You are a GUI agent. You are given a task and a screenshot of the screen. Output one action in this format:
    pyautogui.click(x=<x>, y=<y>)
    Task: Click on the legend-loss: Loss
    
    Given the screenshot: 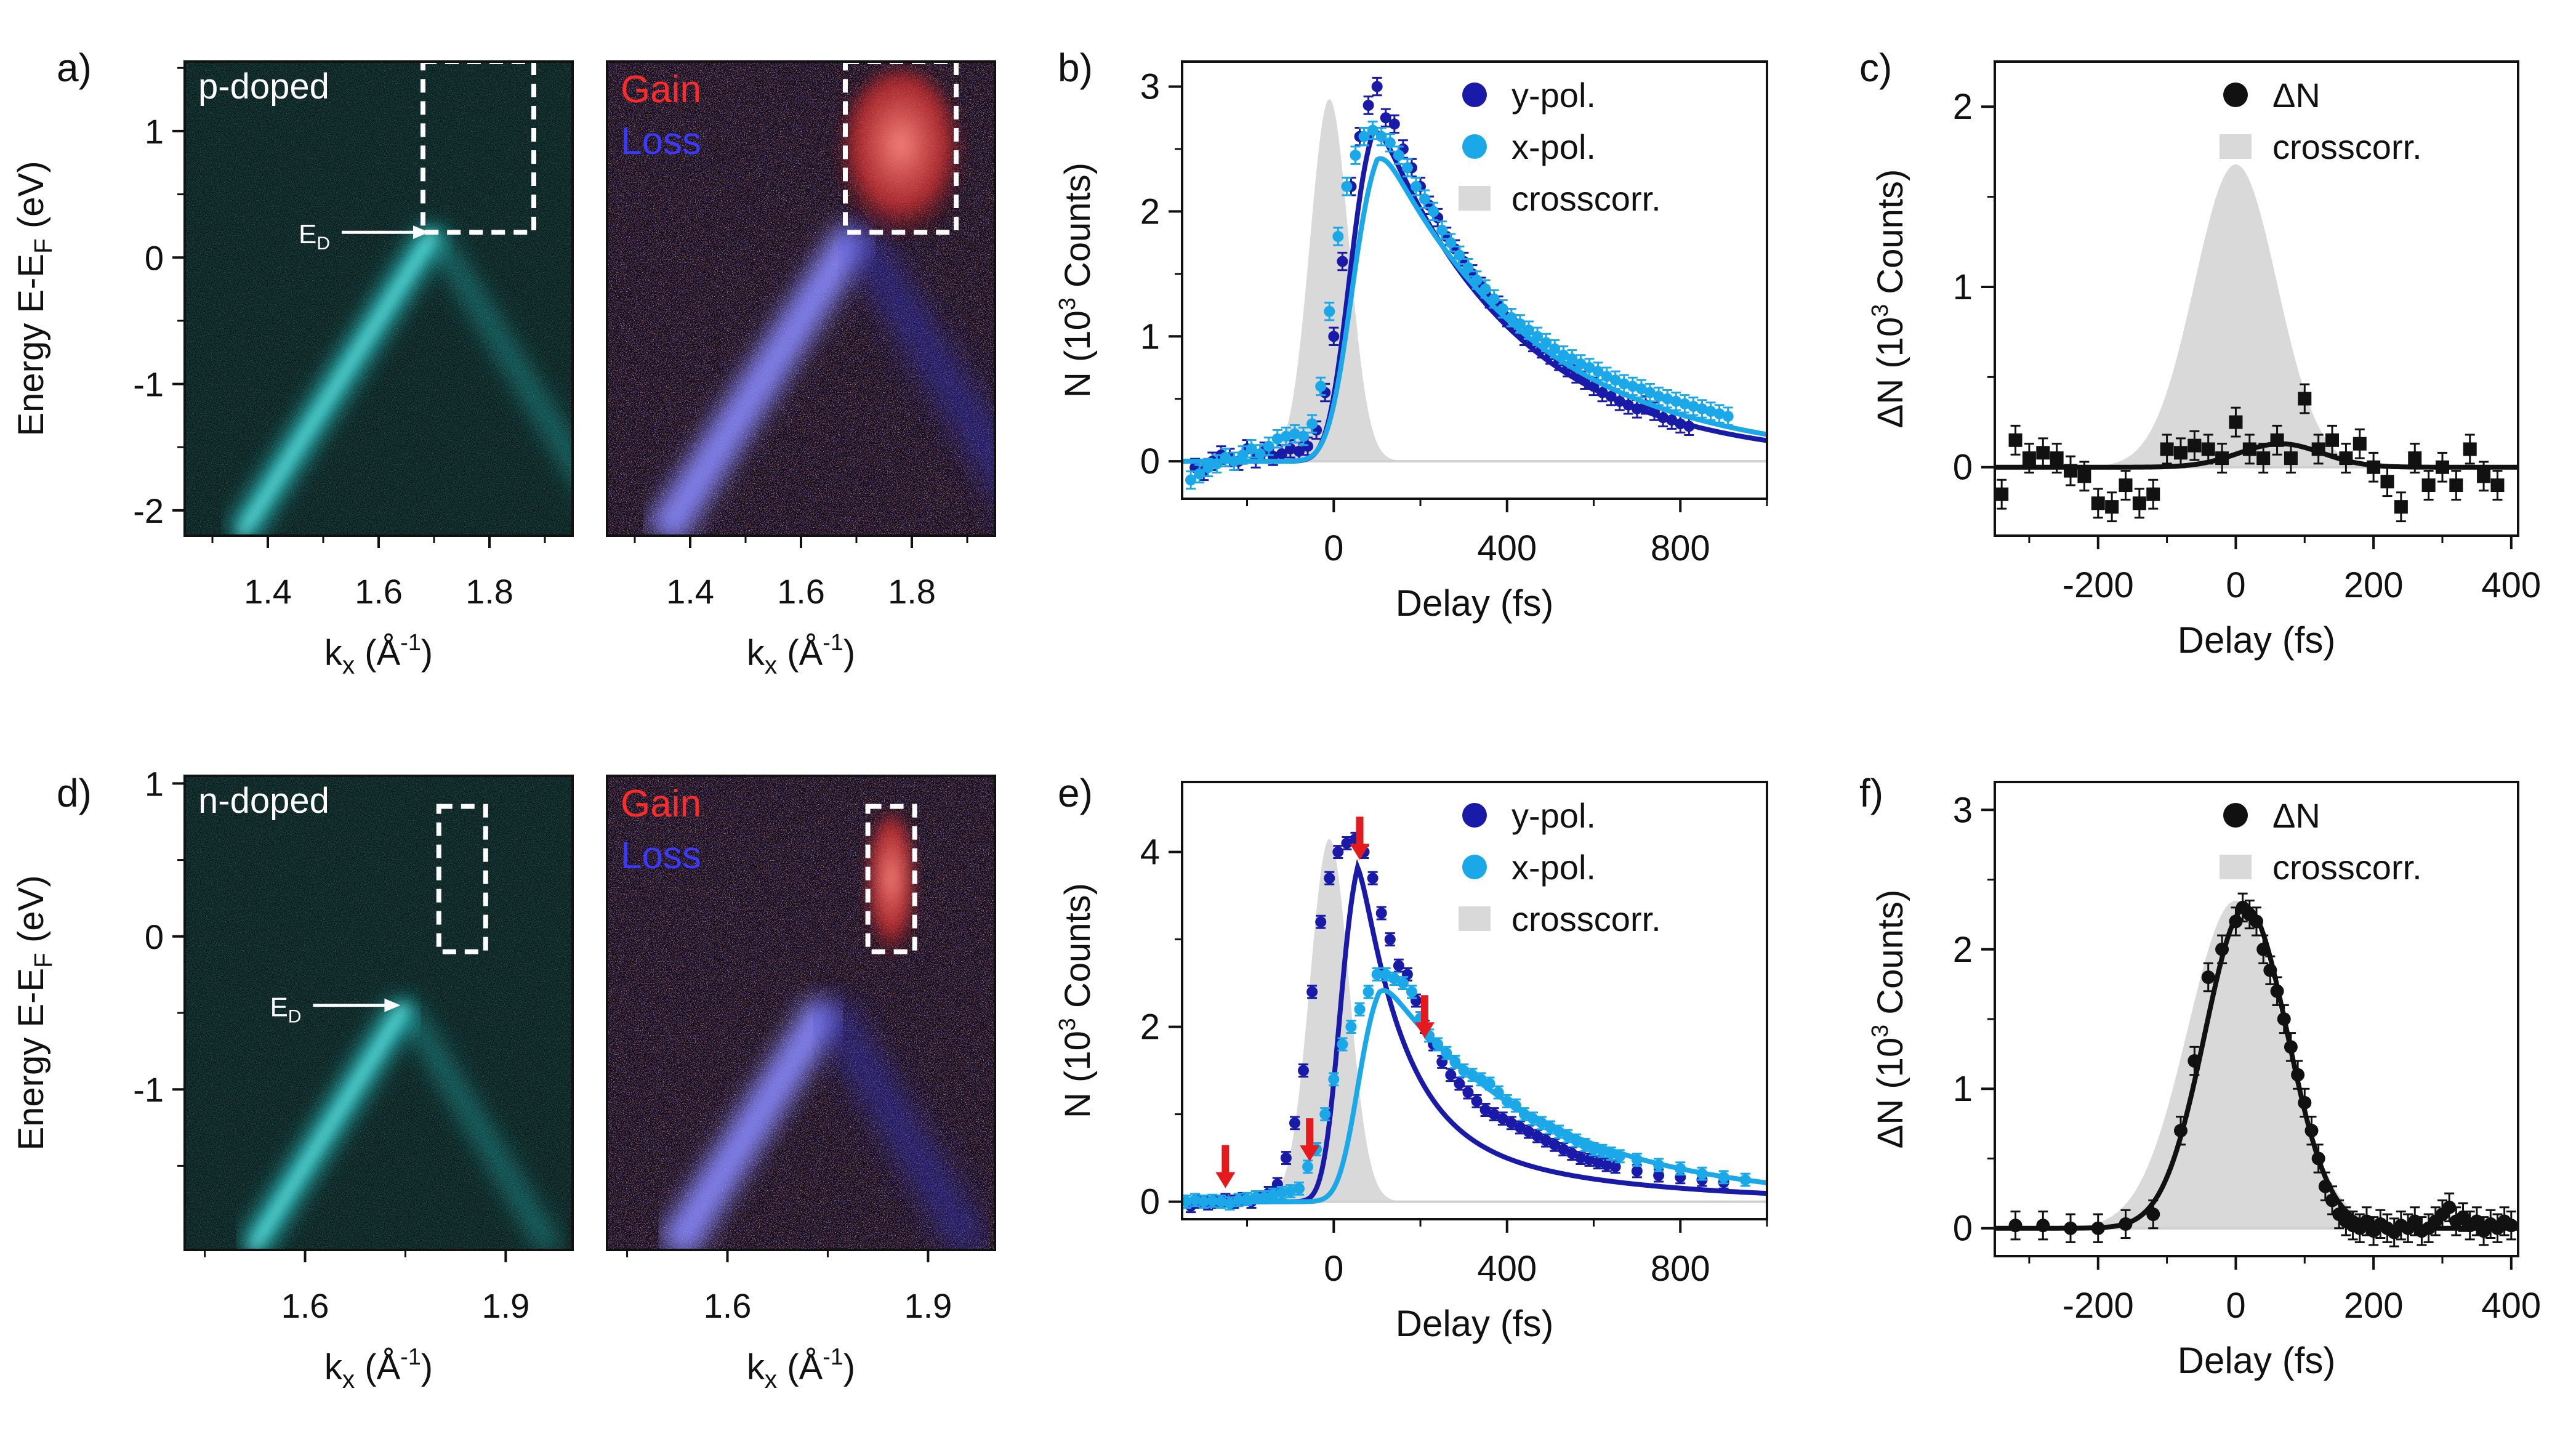 What is the action you would take?
    pyautogui.click(x=661, y=141)
    